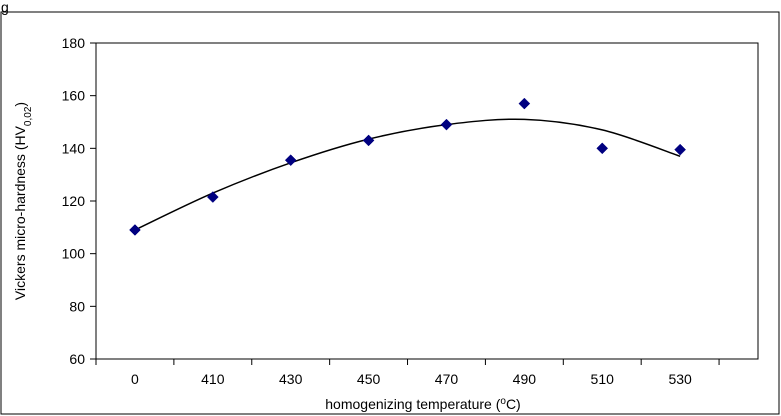 Image resolution: width=781 pixels, height=416 pixels. Describe the element at coordinates (74, 254) in the screenshot. I see `y-tick-label: 100` at that location.